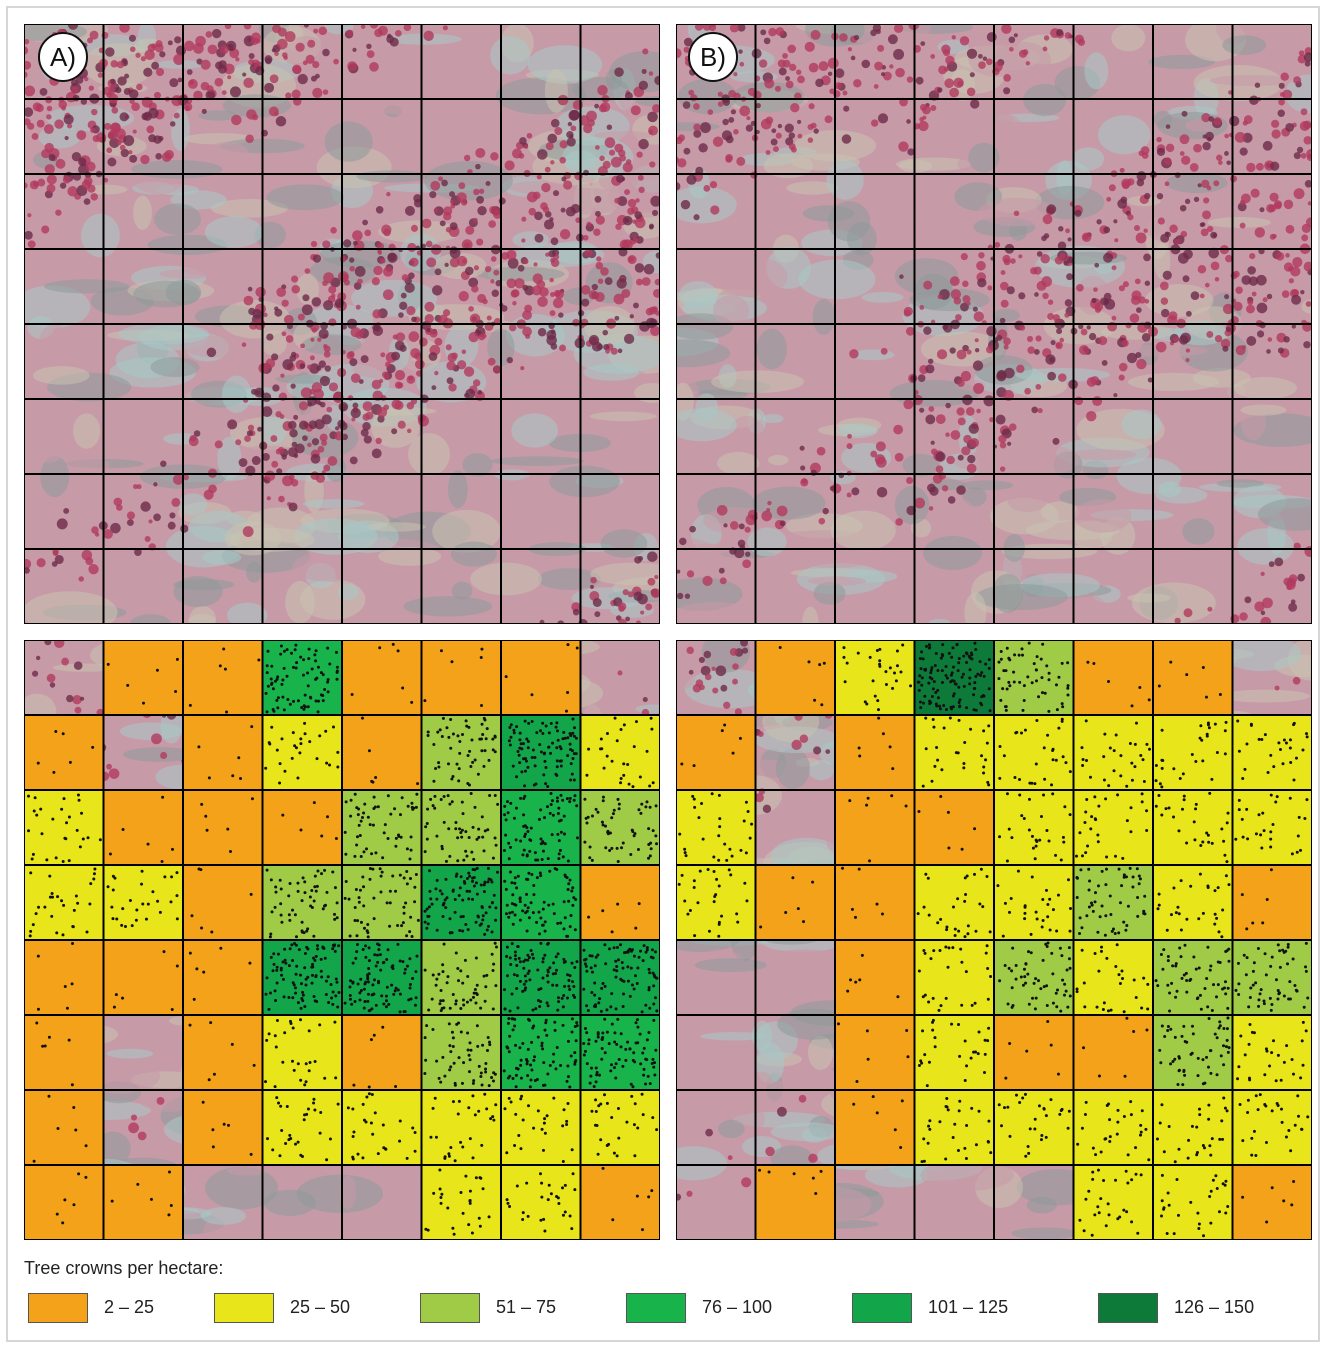 The height and width of the screenshot is (1349, 1328). Describe the element at coordinates (968, 1307) in the screenshot. I see `legend-label: 101 – 125` at that location.